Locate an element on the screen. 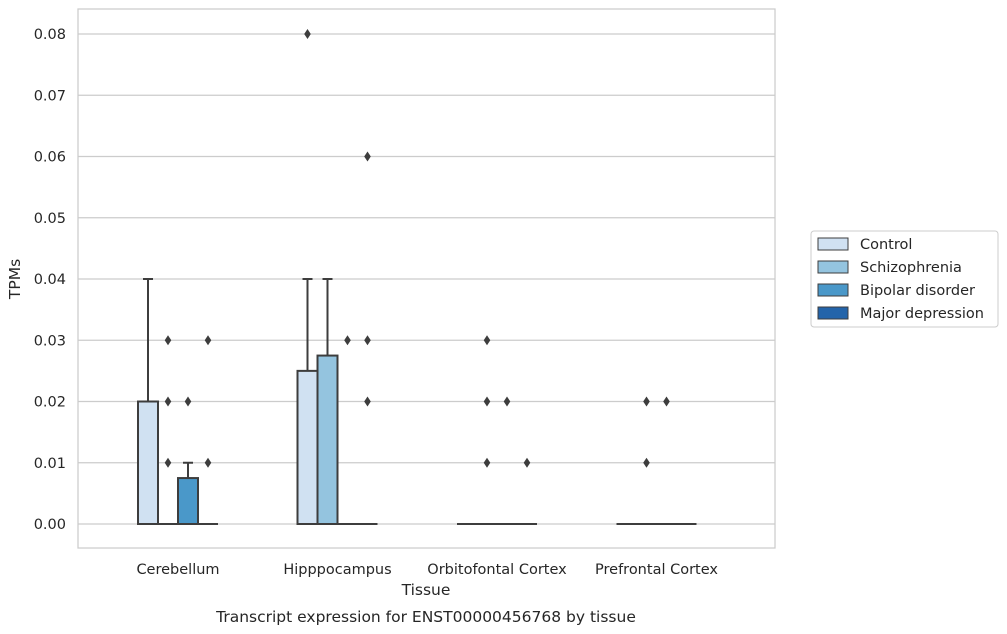  y-tick-labels: 0.00 0.01 0.02 0.03 0.04 0.05 0.06 0.07 0.08 is located at coordinates (50, 280).